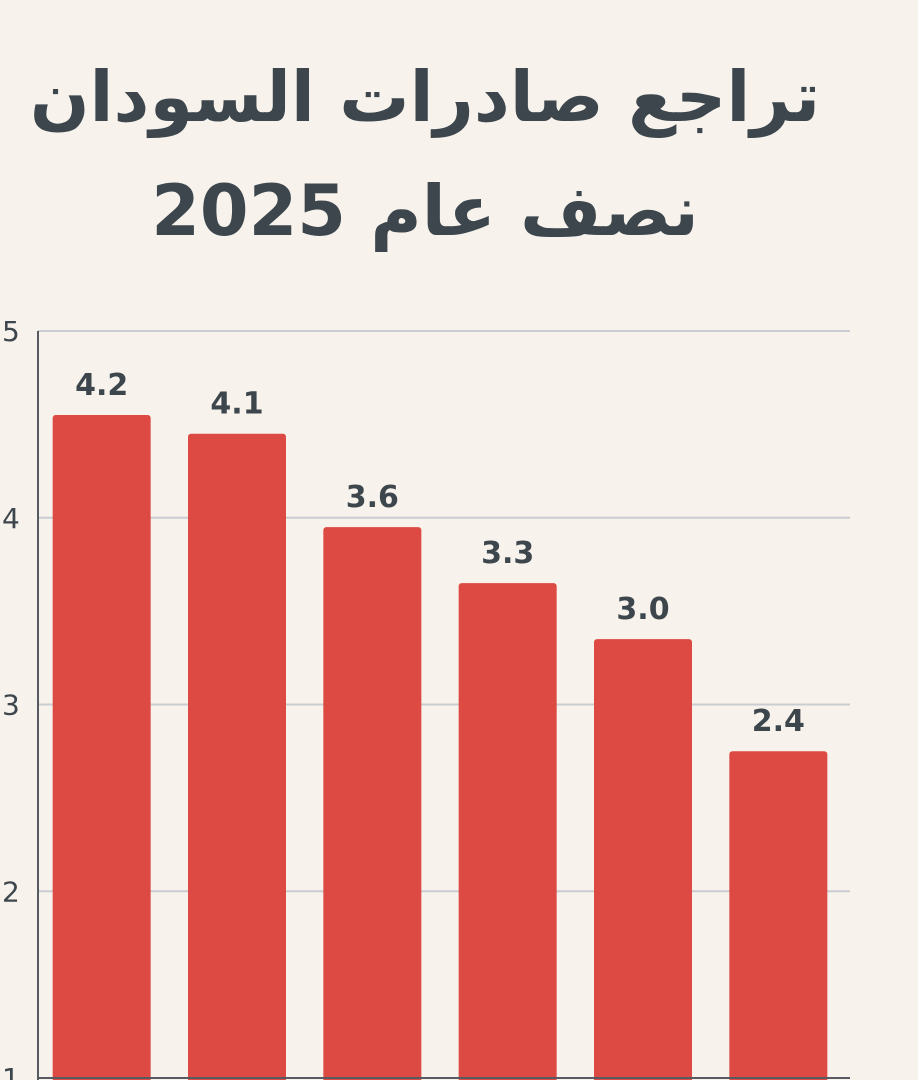 The width and height of the screenshot is (918, 1080). I want to click on y-tick-label: 4, so click(11, 518).